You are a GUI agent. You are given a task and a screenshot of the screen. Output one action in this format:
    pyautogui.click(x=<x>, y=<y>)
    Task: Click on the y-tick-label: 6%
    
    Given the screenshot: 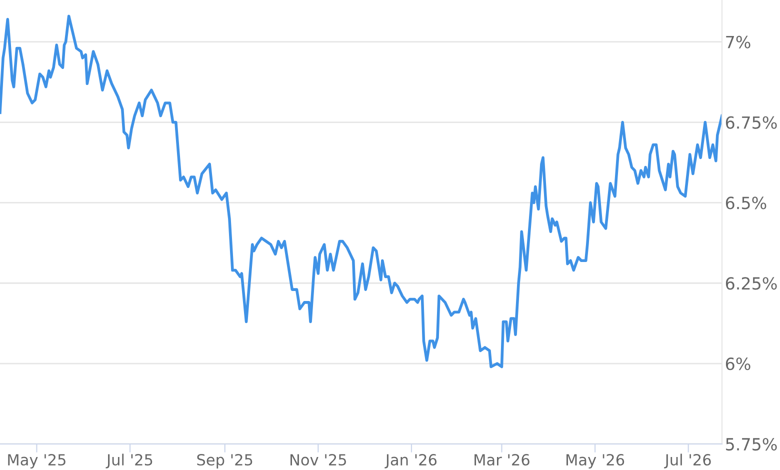 What is the action you would take?
    pyautogui.click(x=738, y=364)
    